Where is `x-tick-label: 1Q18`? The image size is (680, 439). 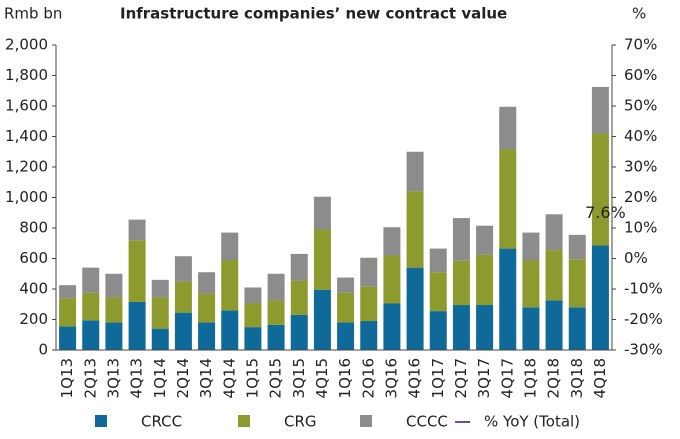 x-tick-label: 1Q18 is located at coordinates (530, 378).